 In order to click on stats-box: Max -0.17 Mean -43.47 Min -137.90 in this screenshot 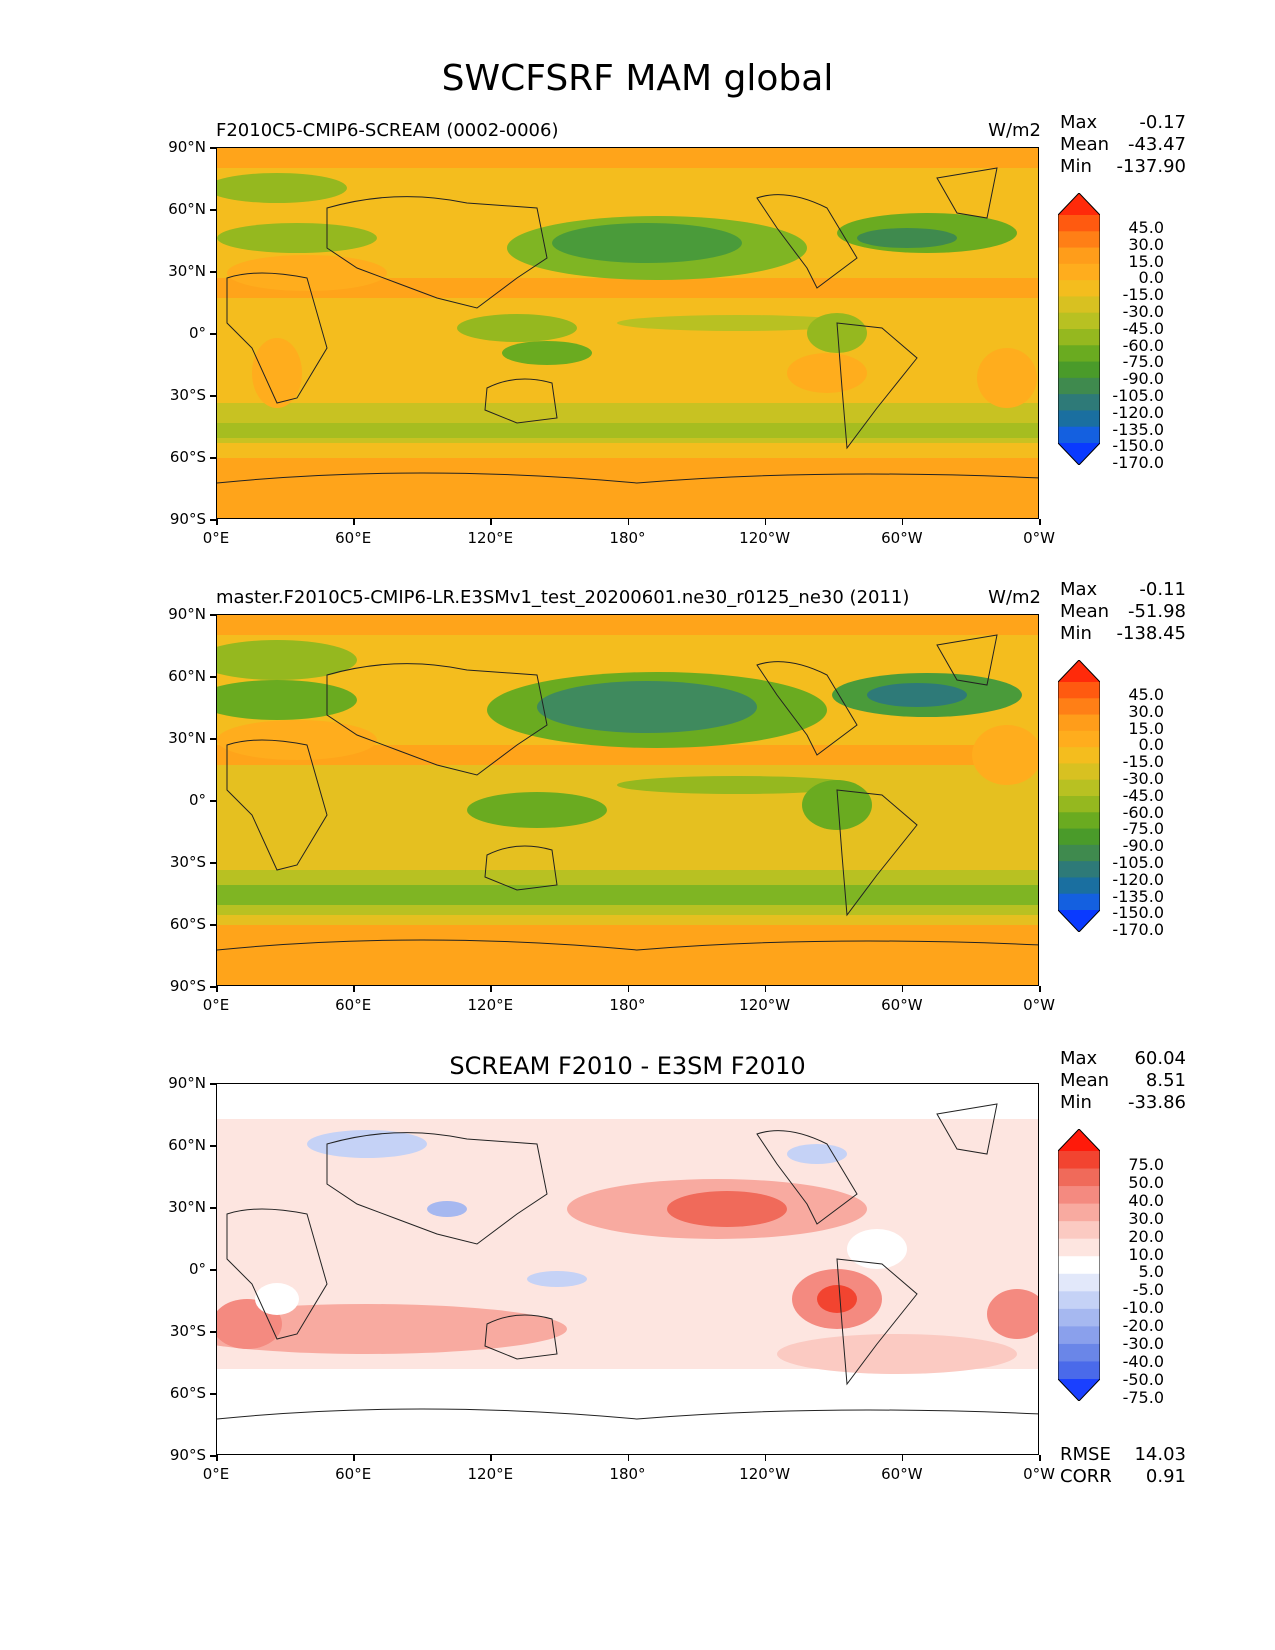, I will do `click(1123, 145)`.